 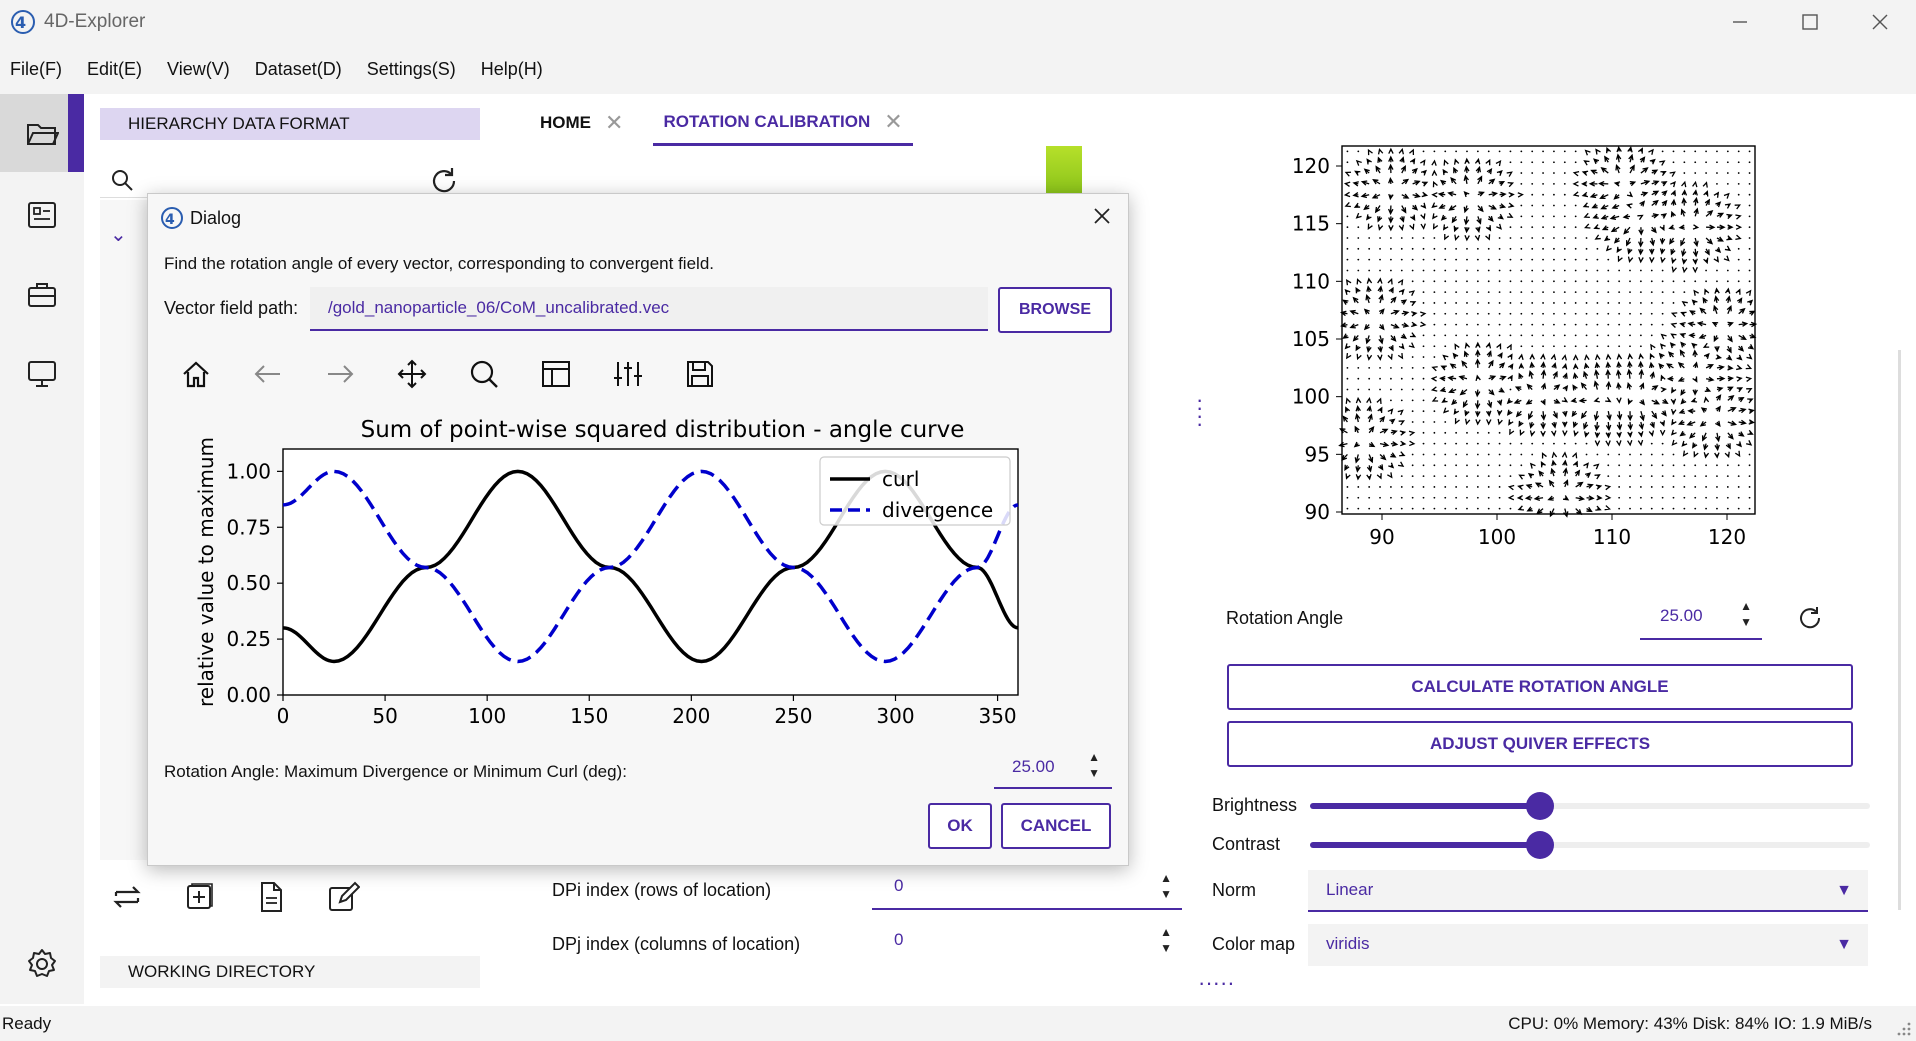 What do you see at coordinates (196, 374) in the screenshot?
I see `home-icon` at bounding box center [196, 374].